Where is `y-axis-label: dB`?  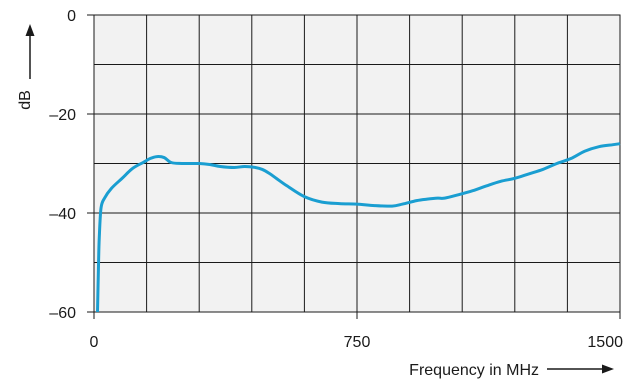
y-axis-label: dB is located at coordinates (25, 100).